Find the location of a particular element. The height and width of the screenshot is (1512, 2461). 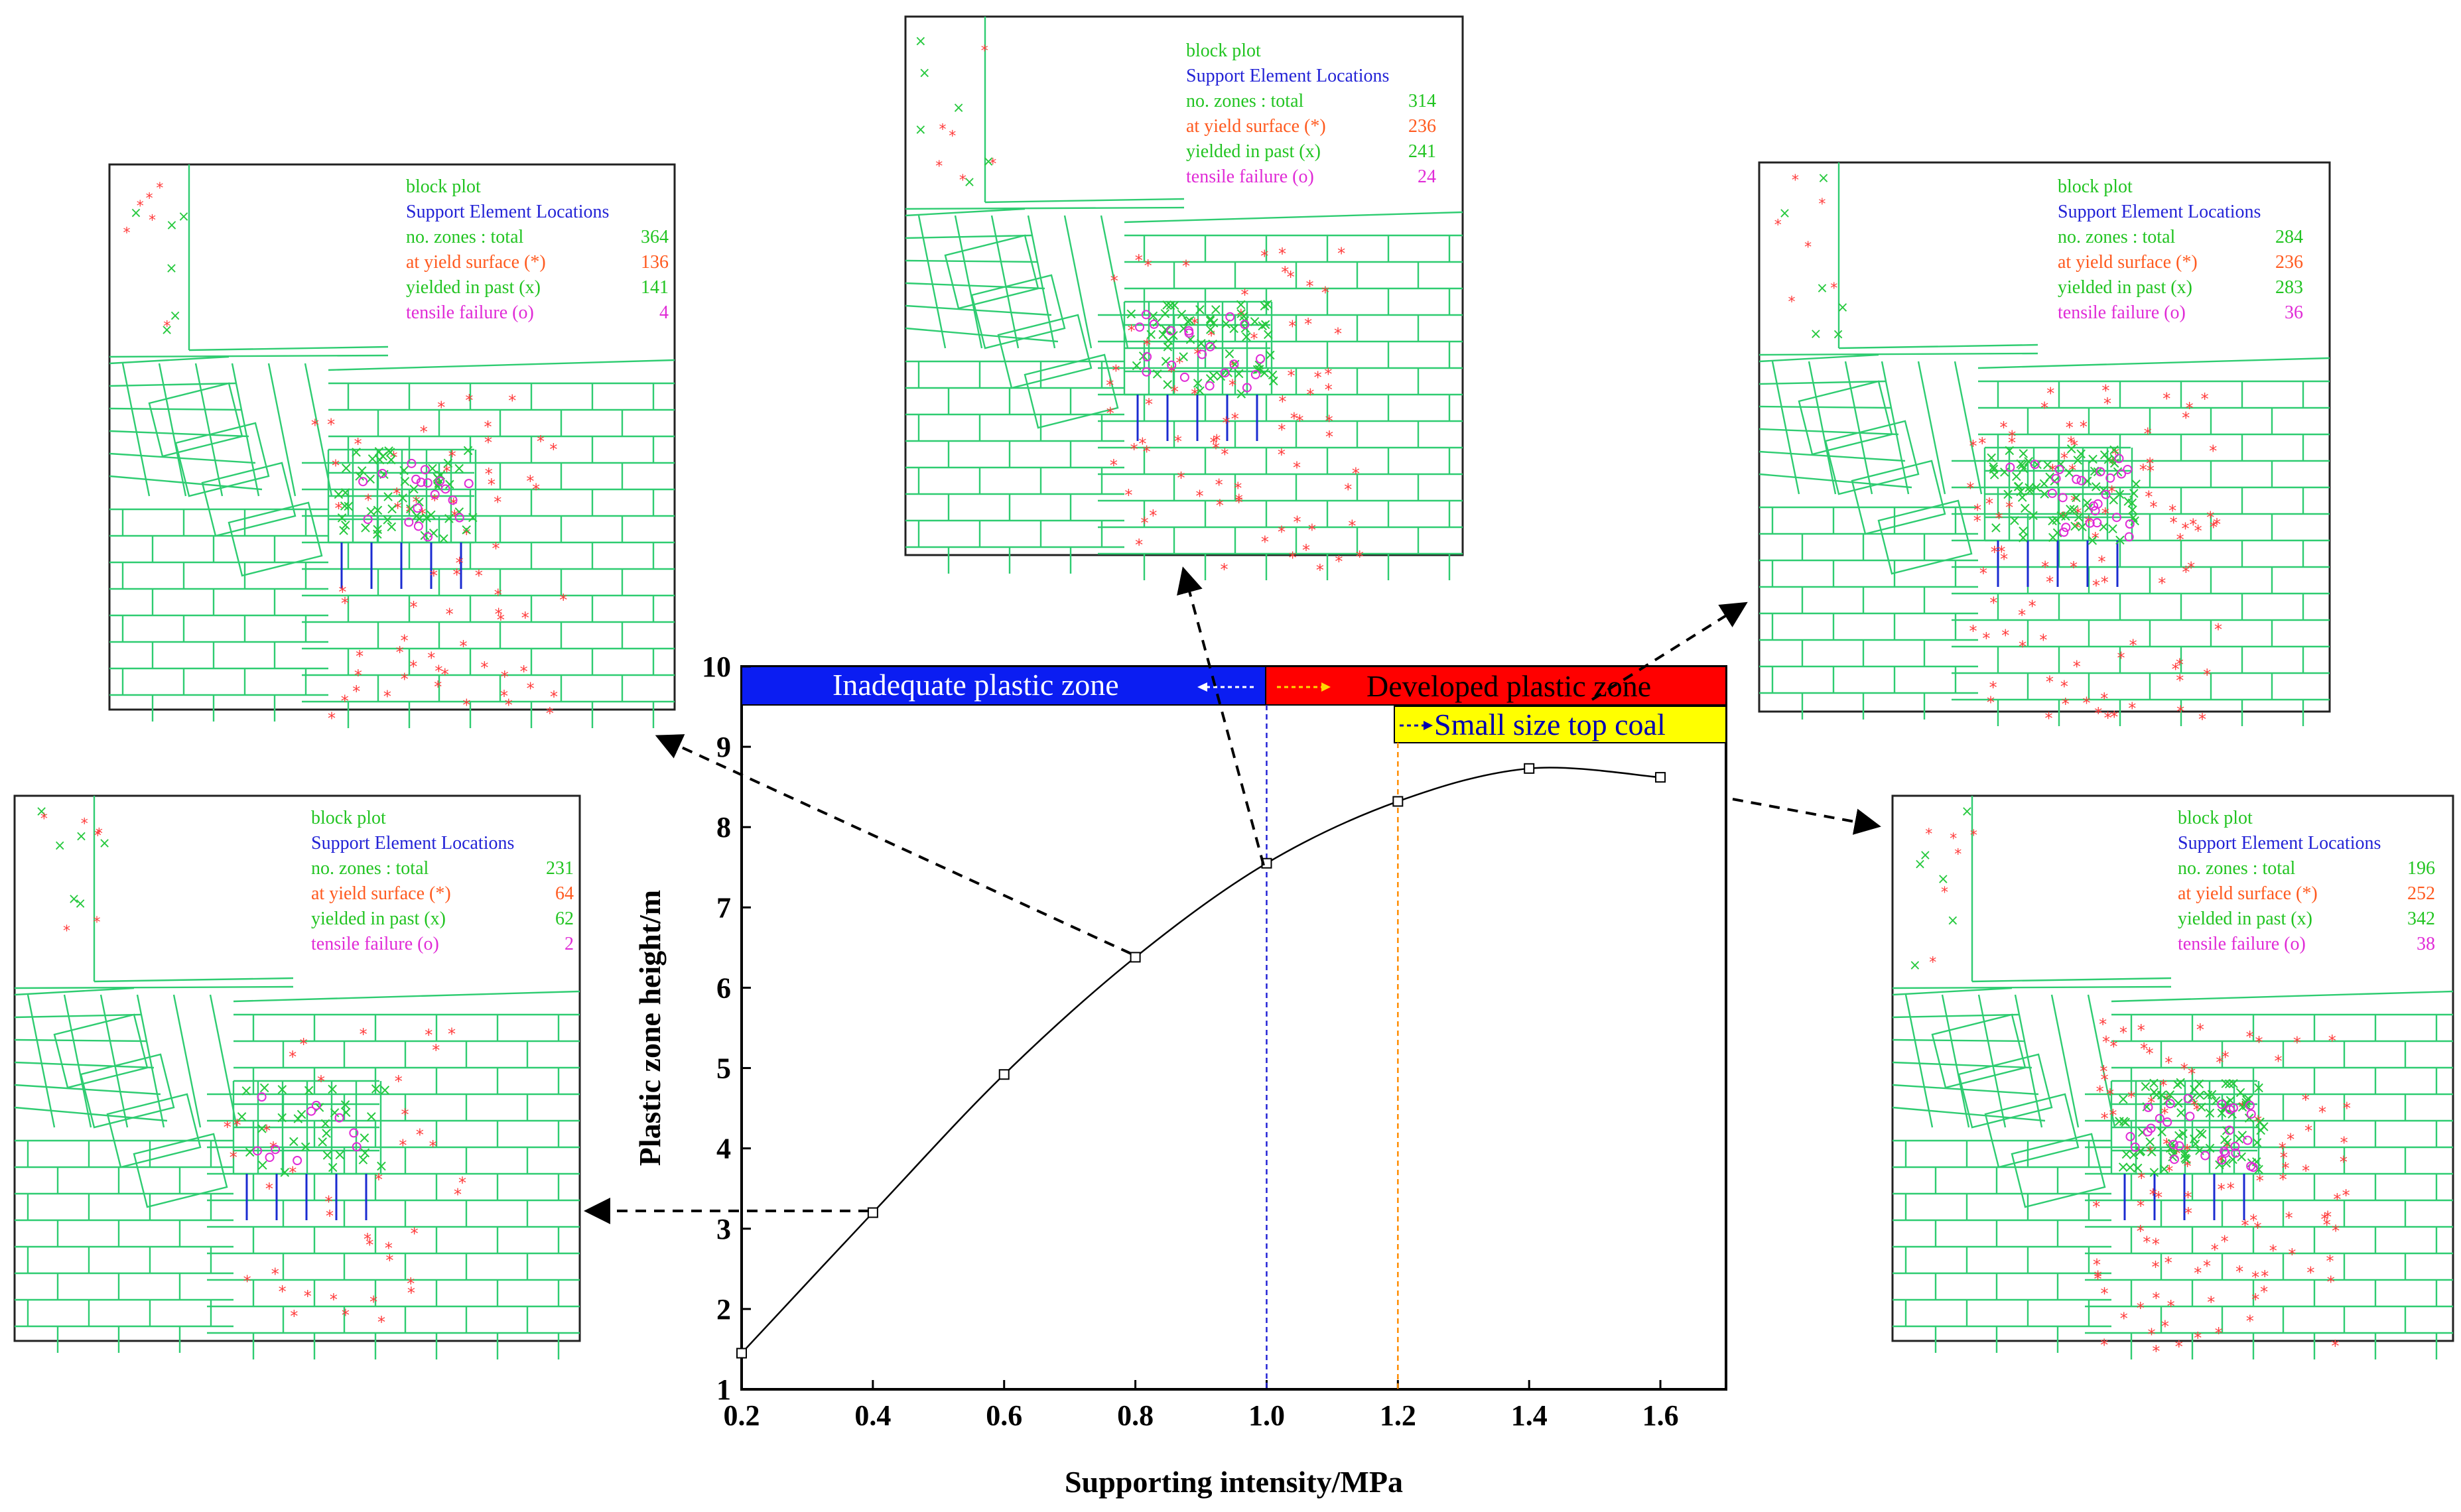

developed-arrowhead is located at coordinates (1326, 687).